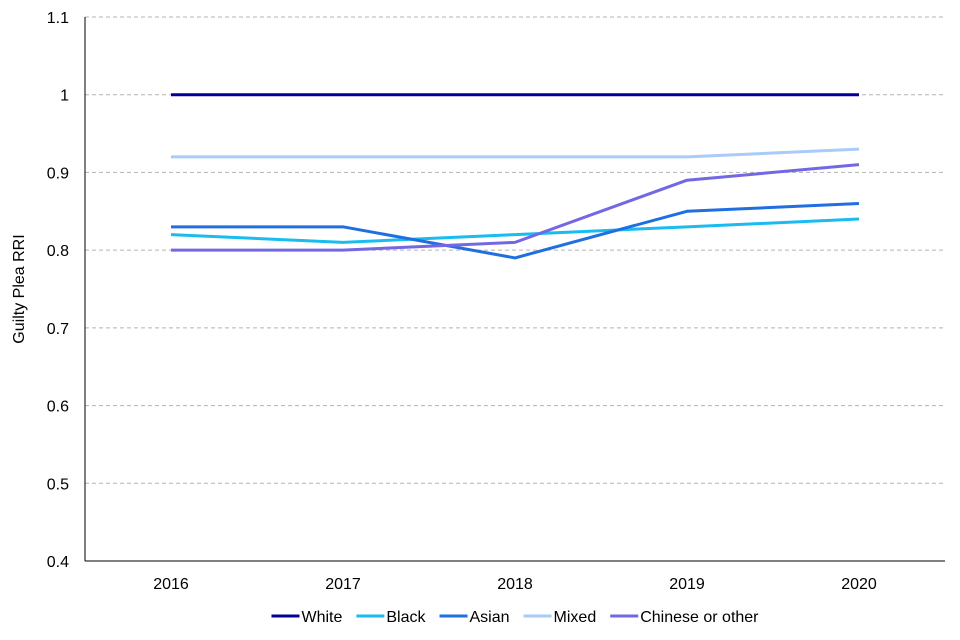  What do you see at coordinates (64, 96) in the screenshot?
I see `y-tick-label: 1` at bounding box center [64, 96].